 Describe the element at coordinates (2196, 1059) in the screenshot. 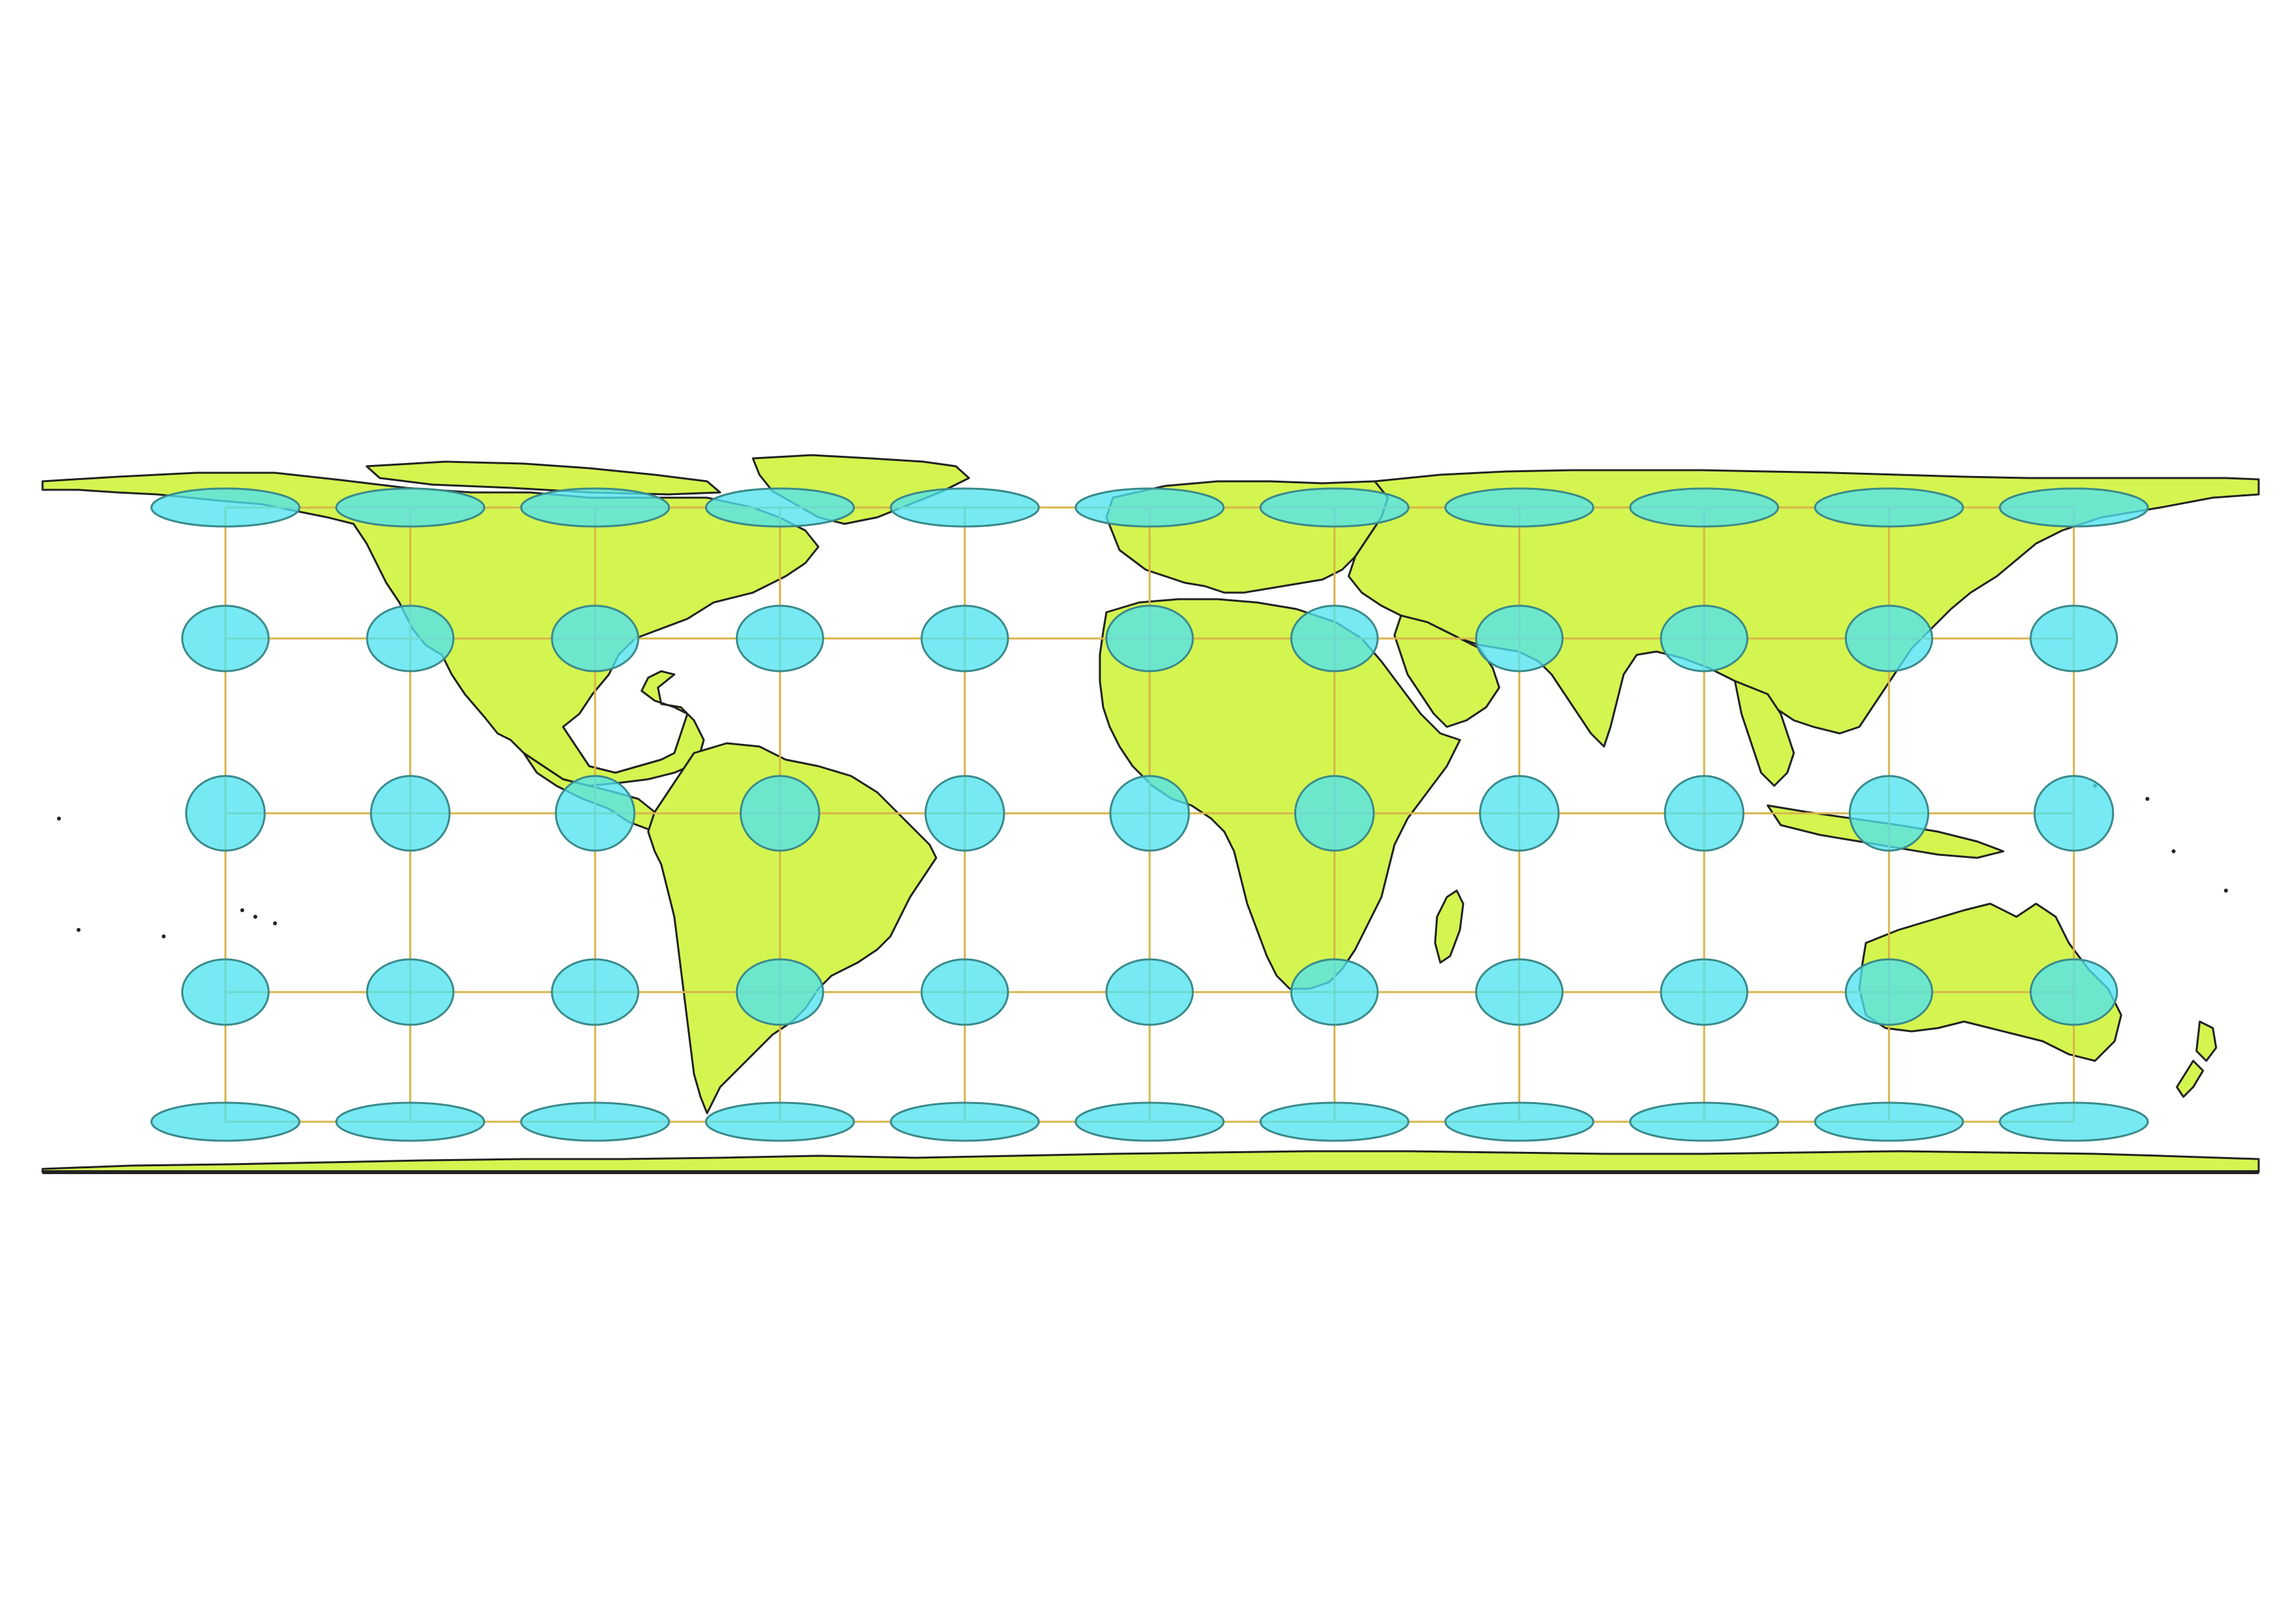

I see `new-zealand` at that location.